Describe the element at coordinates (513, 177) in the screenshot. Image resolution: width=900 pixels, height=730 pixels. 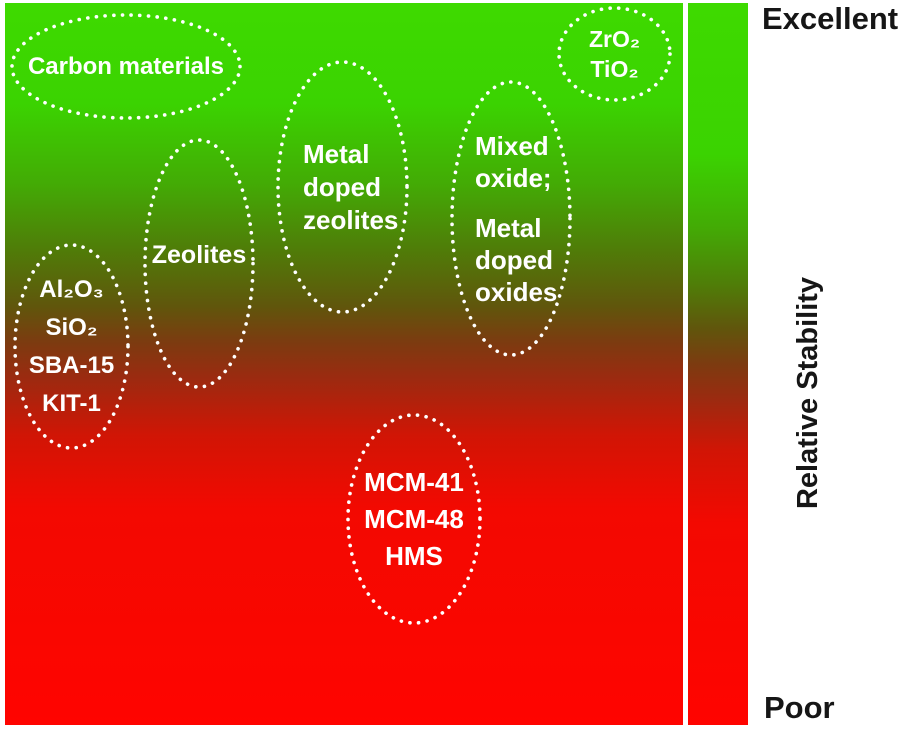
I see `bubble-label: oxide;` at that location.